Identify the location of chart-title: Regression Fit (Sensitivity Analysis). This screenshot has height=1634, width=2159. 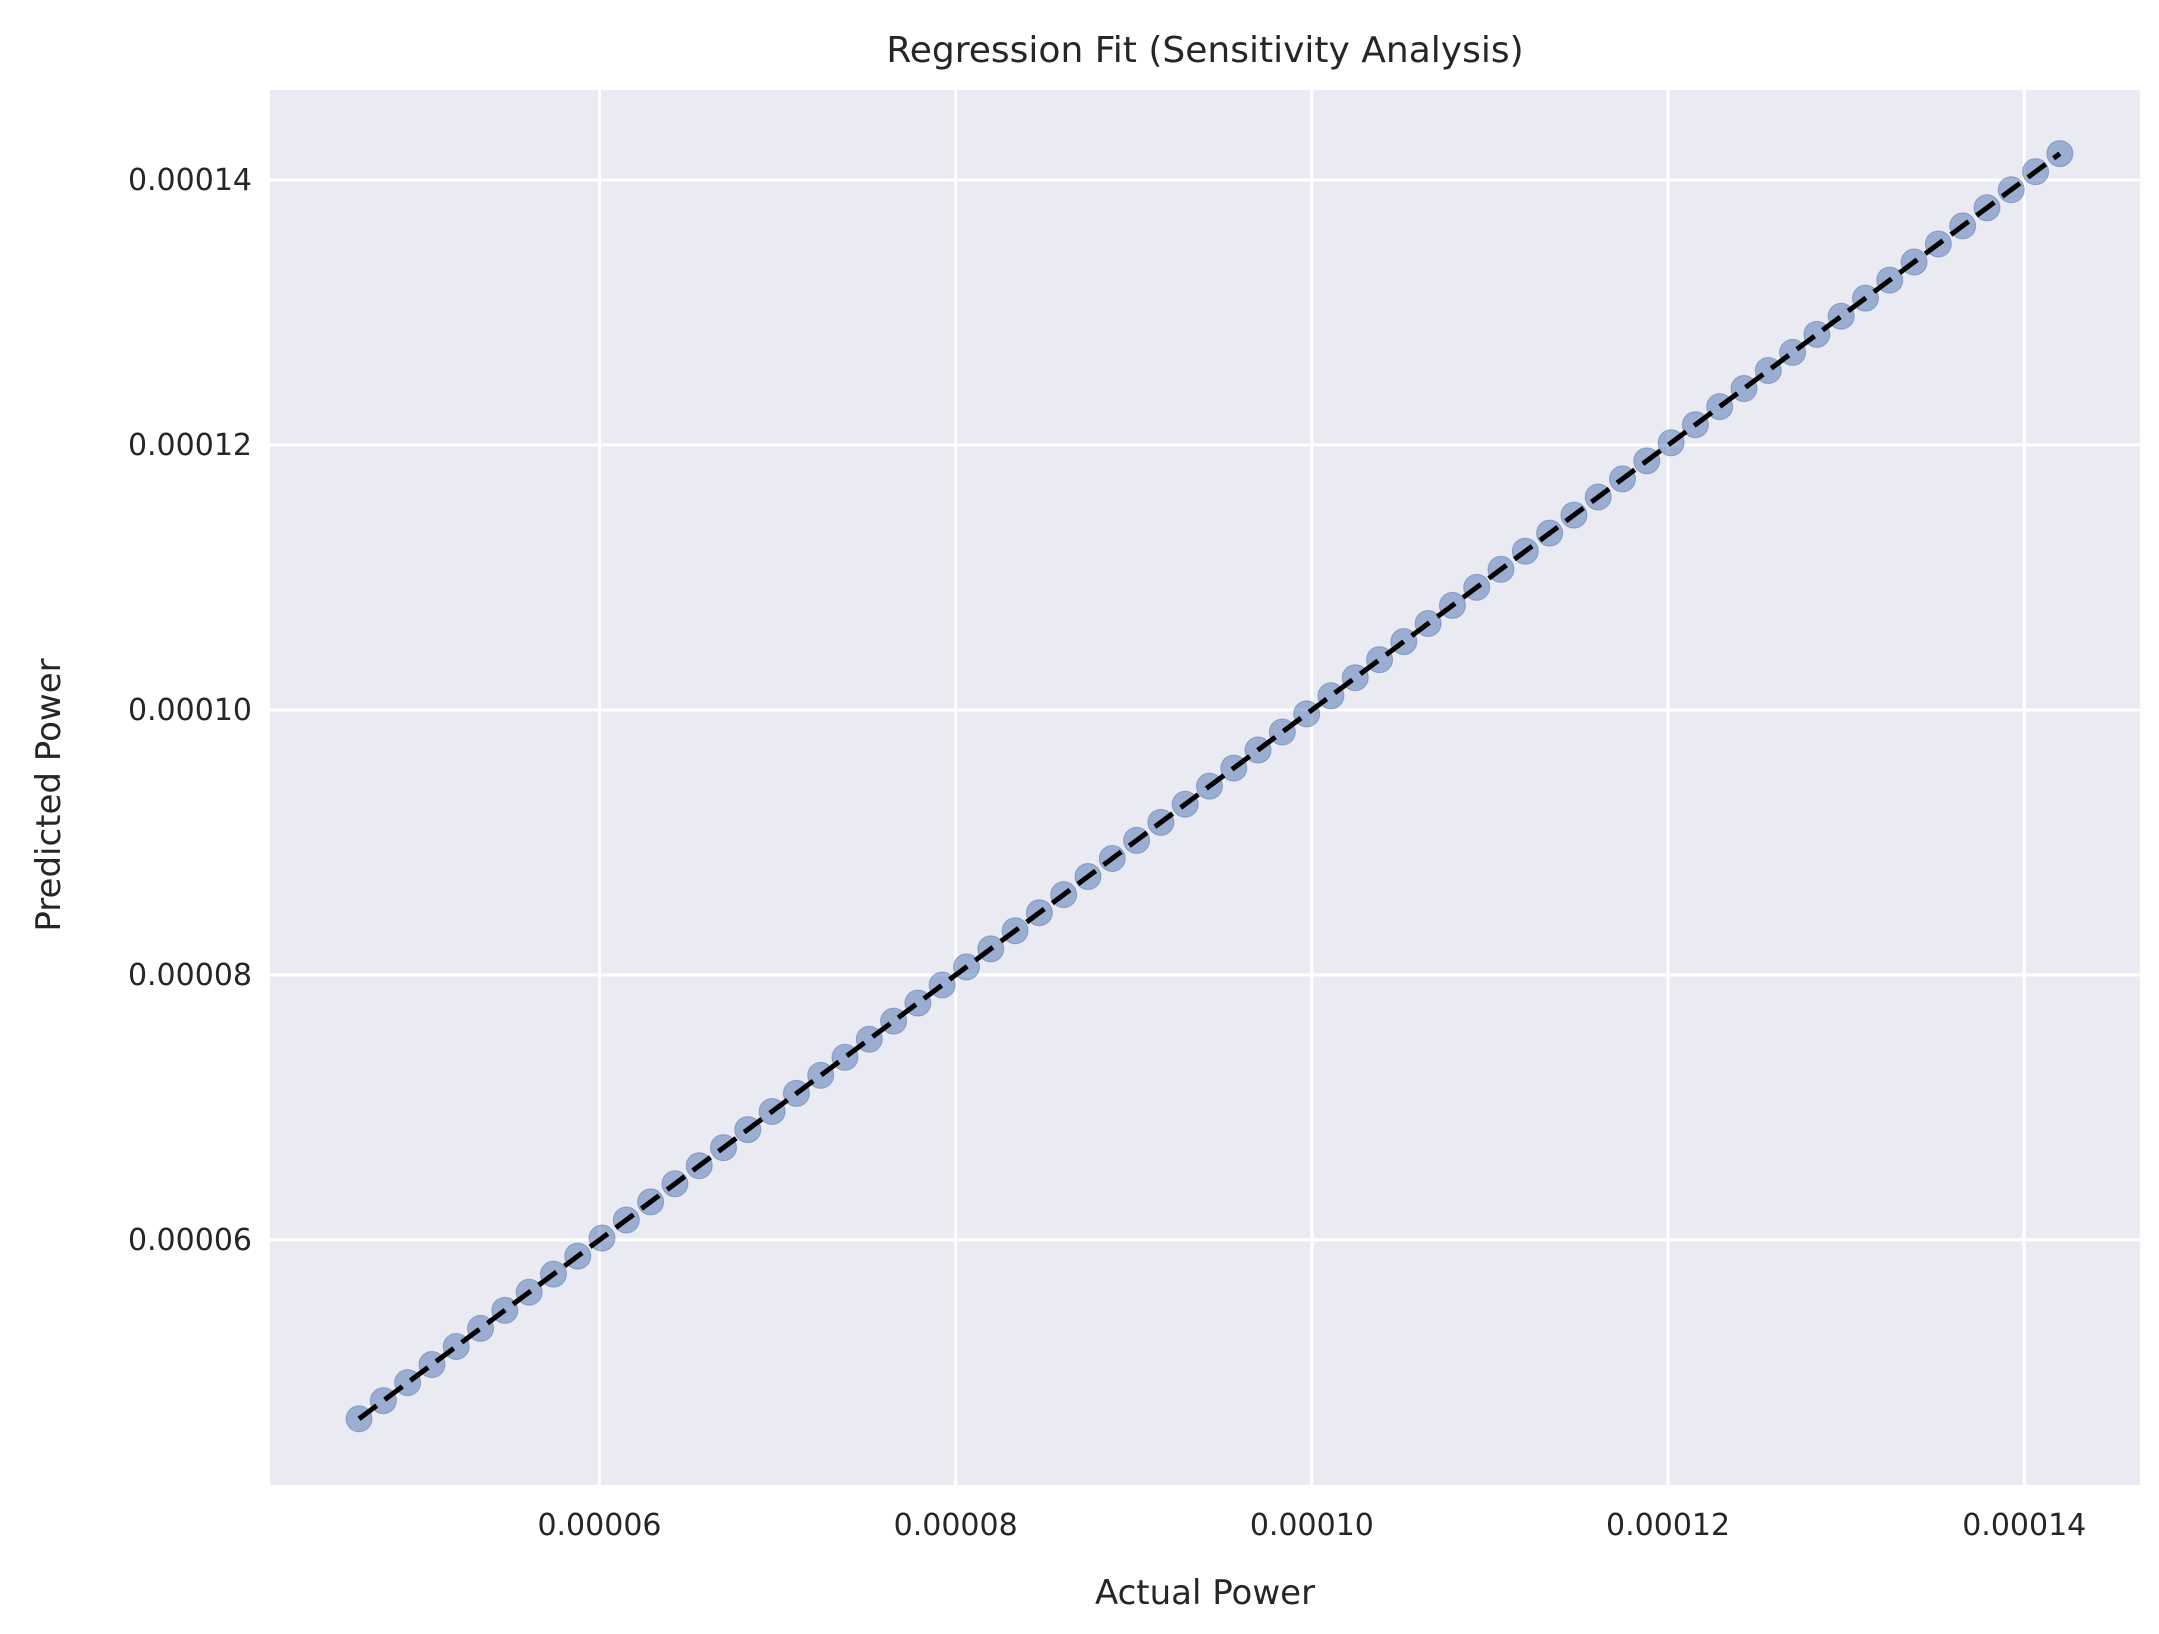
(1204, 50).